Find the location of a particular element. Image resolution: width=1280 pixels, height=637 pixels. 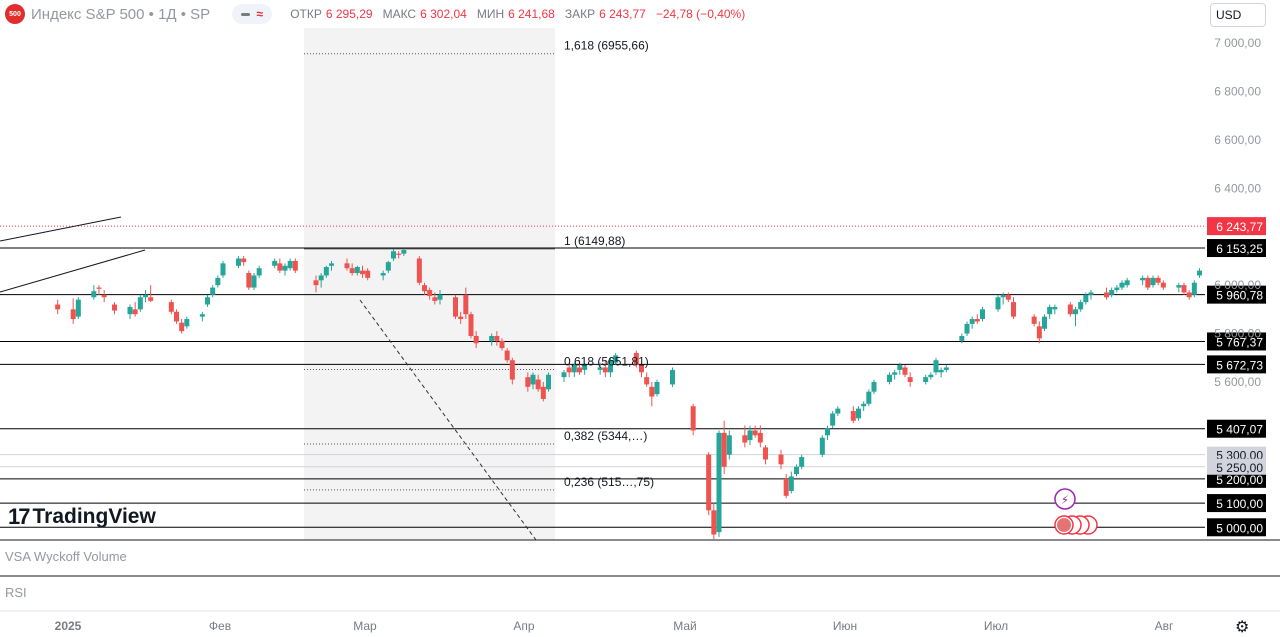

lightning-icon: ⚡ is located at coordinates (1065, 500).